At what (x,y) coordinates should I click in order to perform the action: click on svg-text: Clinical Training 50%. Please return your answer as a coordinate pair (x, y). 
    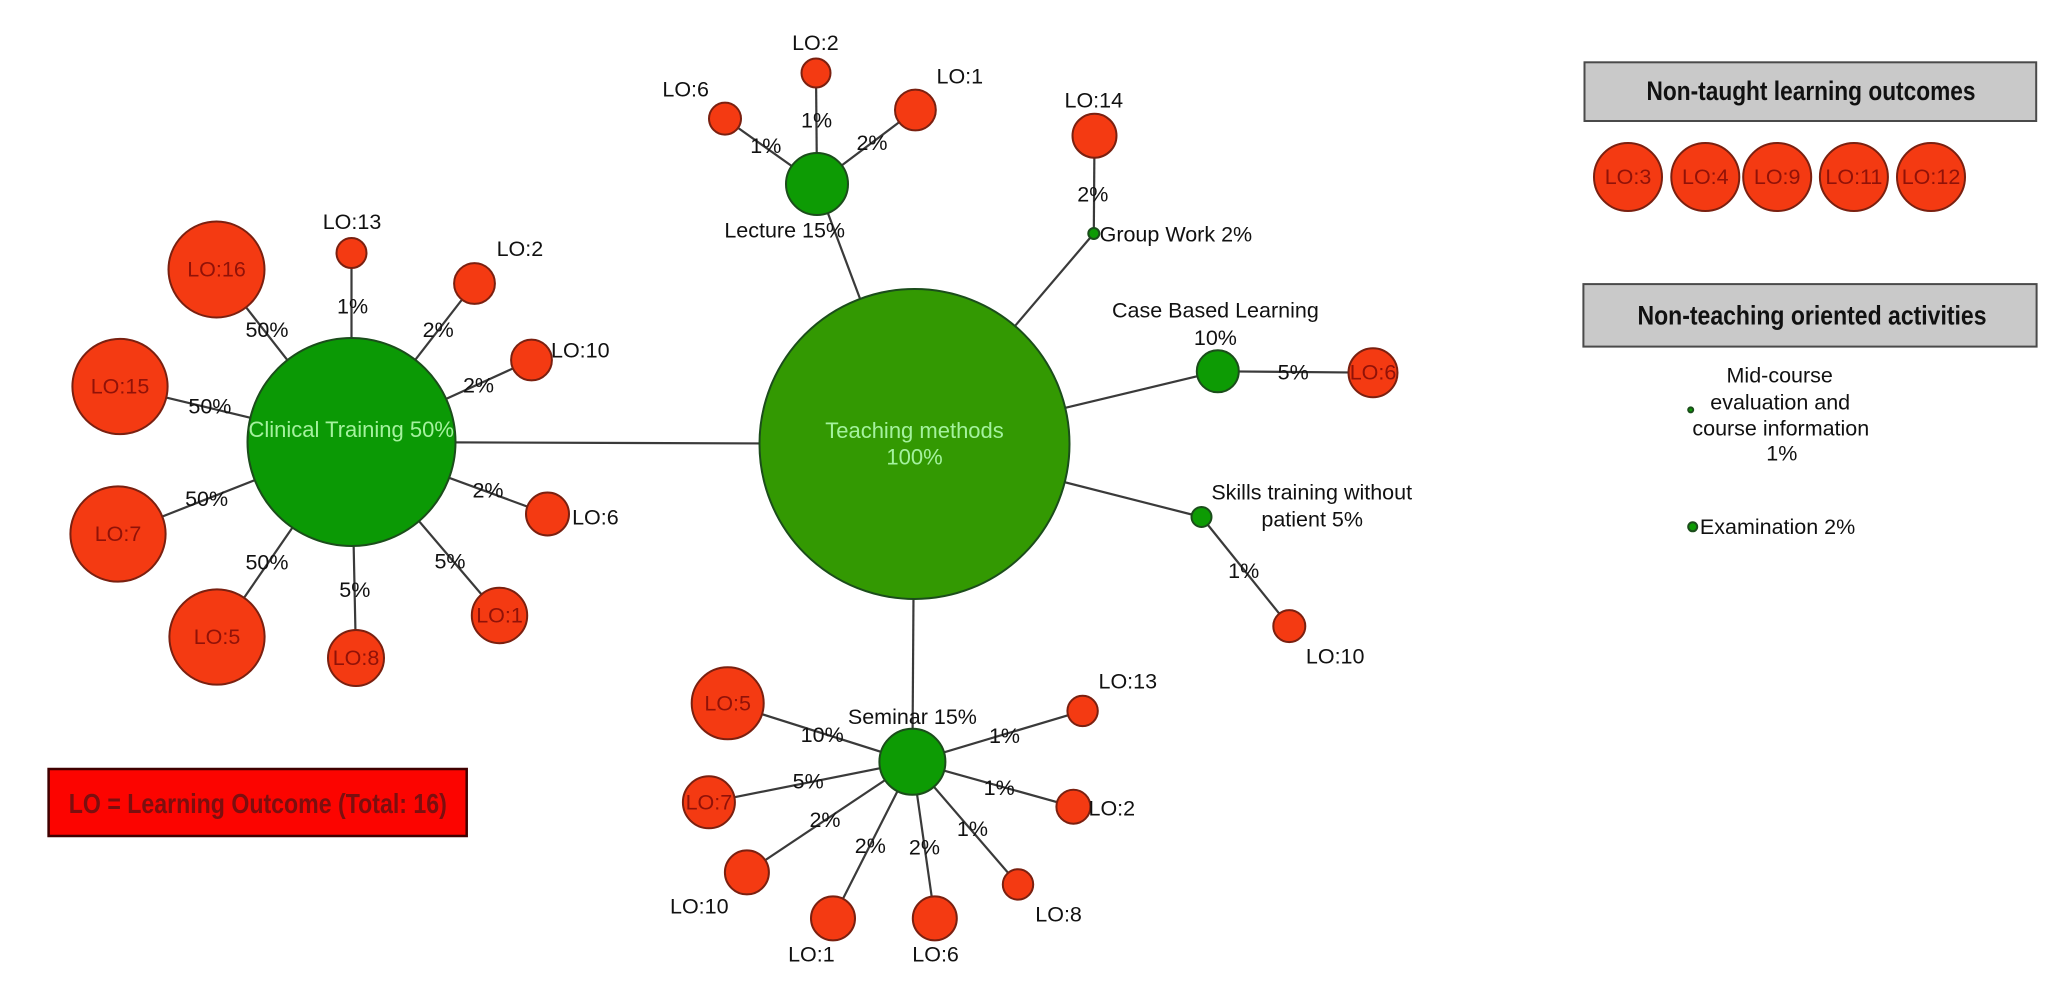
    Looking at the image, I should click on (350, 429).